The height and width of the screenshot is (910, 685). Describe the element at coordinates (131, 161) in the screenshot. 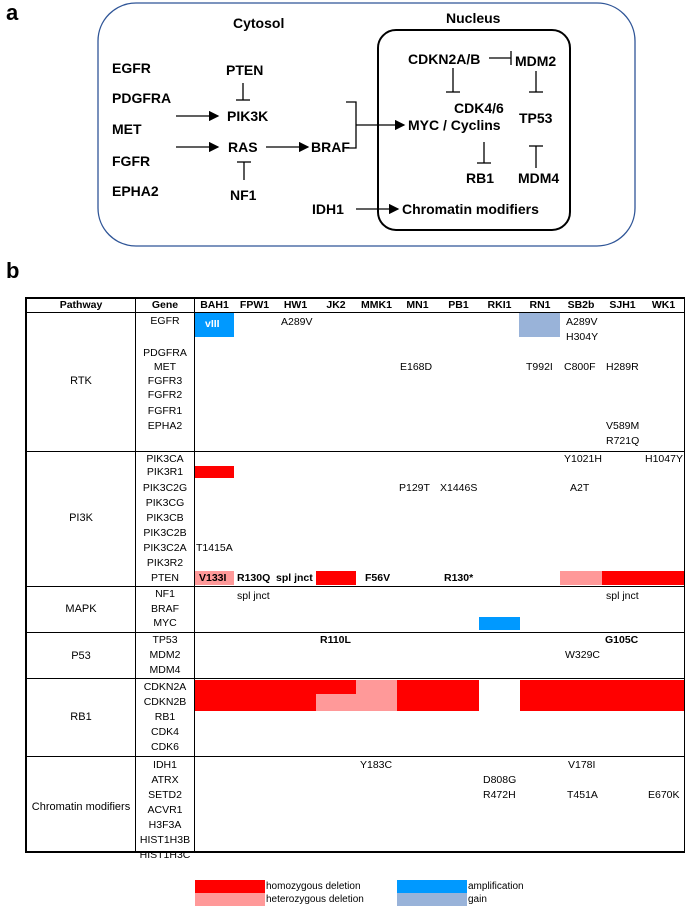

I see `node-fgfr: FGFR` at that location.